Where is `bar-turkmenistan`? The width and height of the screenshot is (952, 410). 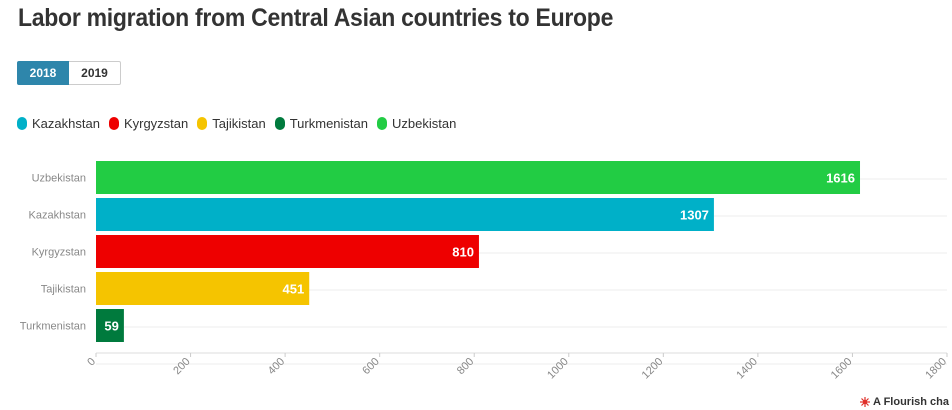
bar-turkmenistan is located at coordinates (110, 325).